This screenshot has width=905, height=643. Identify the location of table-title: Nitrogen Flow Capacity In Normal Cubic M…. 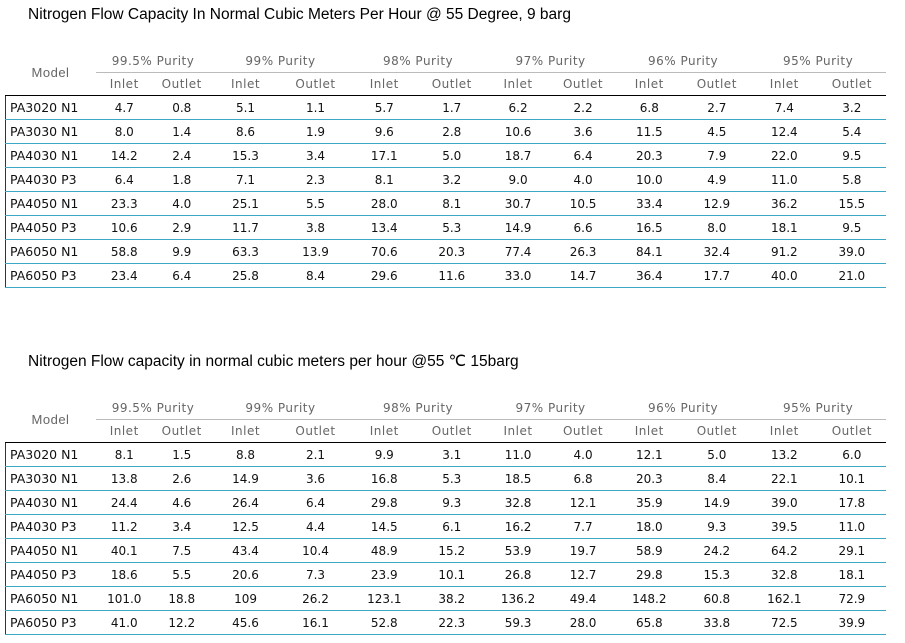
(299, 14).